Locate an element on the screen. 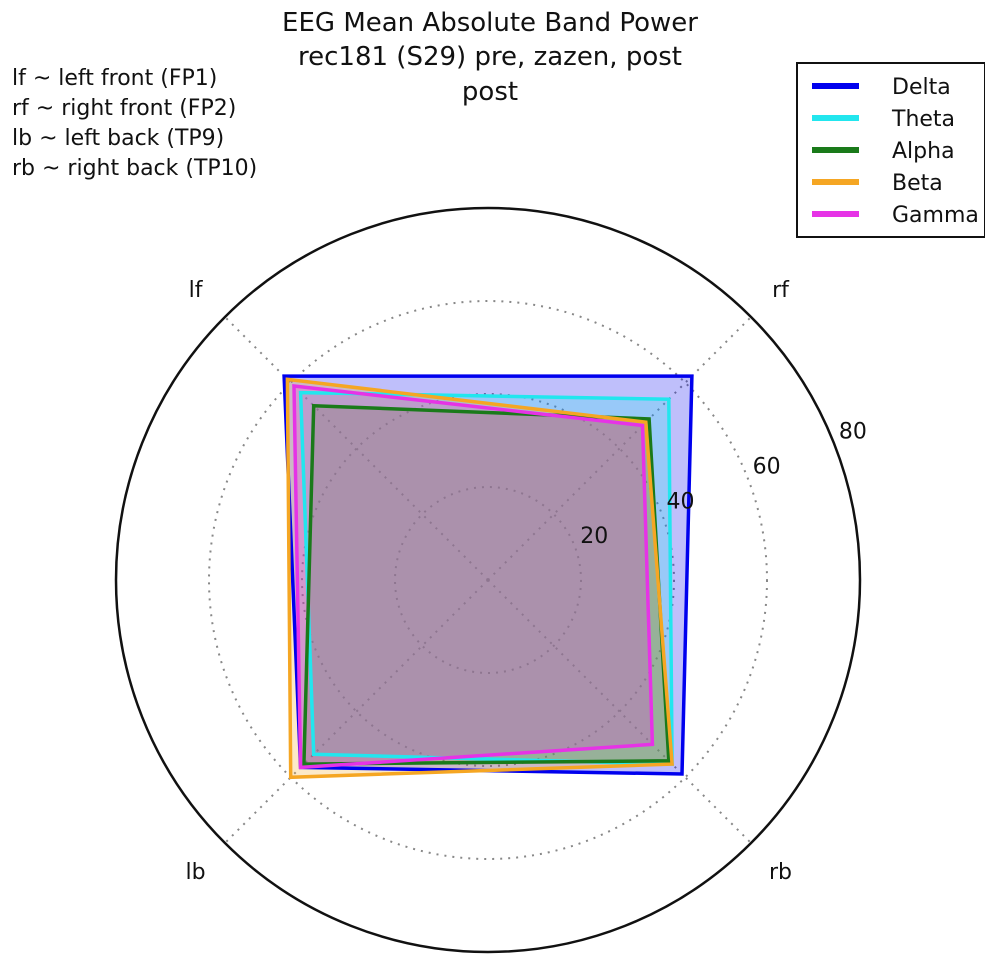 This screenshot has width=985, height=969. spoke-lf is located at coordinates (356, 448).